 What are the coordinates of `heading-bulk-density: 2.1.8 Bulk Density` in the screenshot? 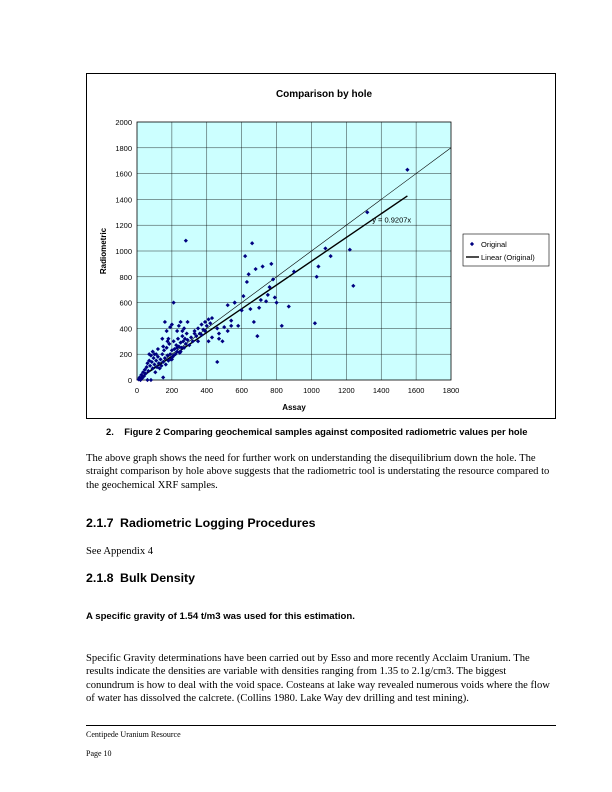 It's located at (140, 578).